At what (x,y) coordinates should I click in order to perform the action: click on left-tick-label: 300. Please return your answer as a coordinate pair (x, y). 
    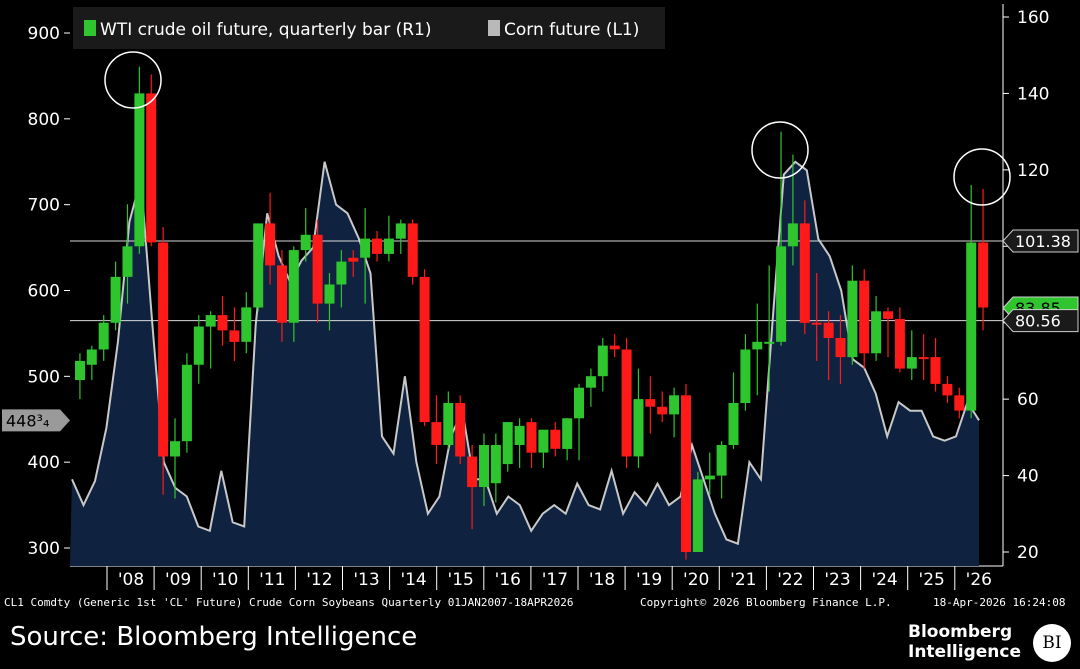
    Looking at the image, I should click on (44, 549).